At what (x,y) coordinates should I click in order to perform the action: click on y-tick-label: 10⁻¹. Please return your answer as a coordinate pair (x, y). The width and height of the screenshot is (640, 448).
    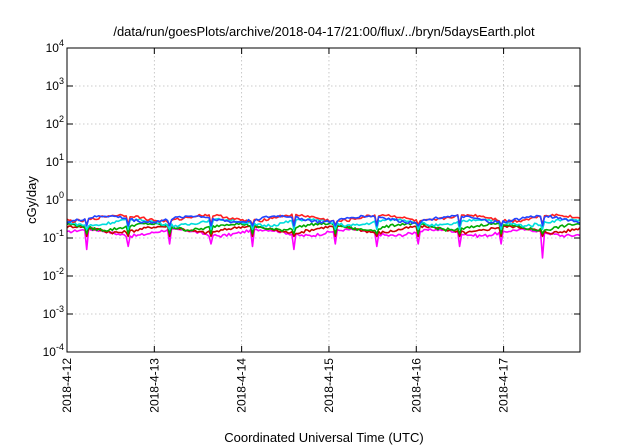
    Looking at the image, I should click on (53, 236).